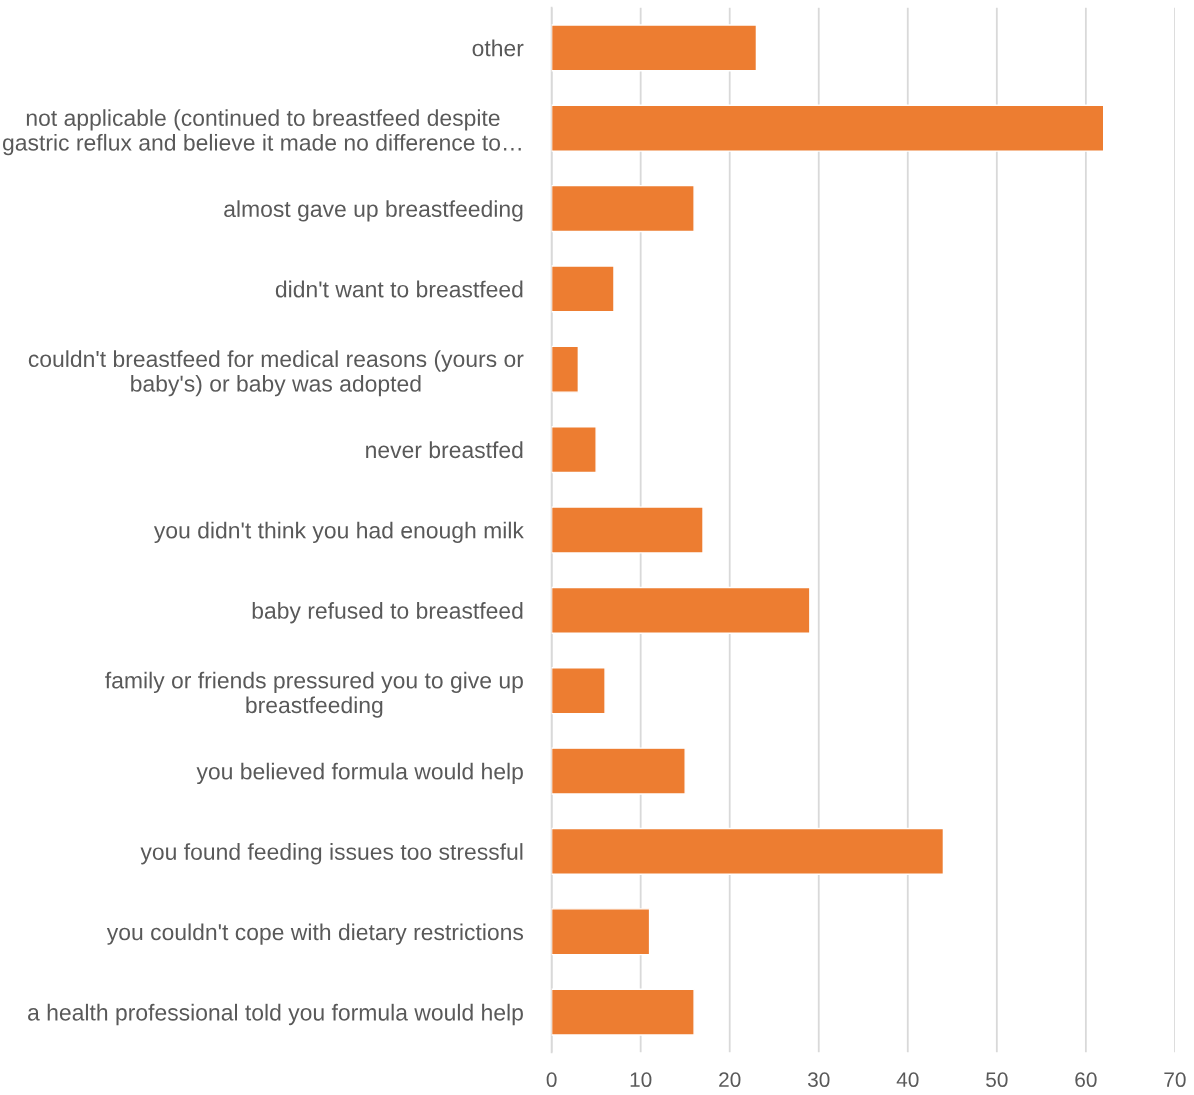  What do you see at coordinates (314, 694) in the screenshot?
I see `y-tick-label: family or friends pressured you to give up breastfeeding` at bounding box center [314, 694].